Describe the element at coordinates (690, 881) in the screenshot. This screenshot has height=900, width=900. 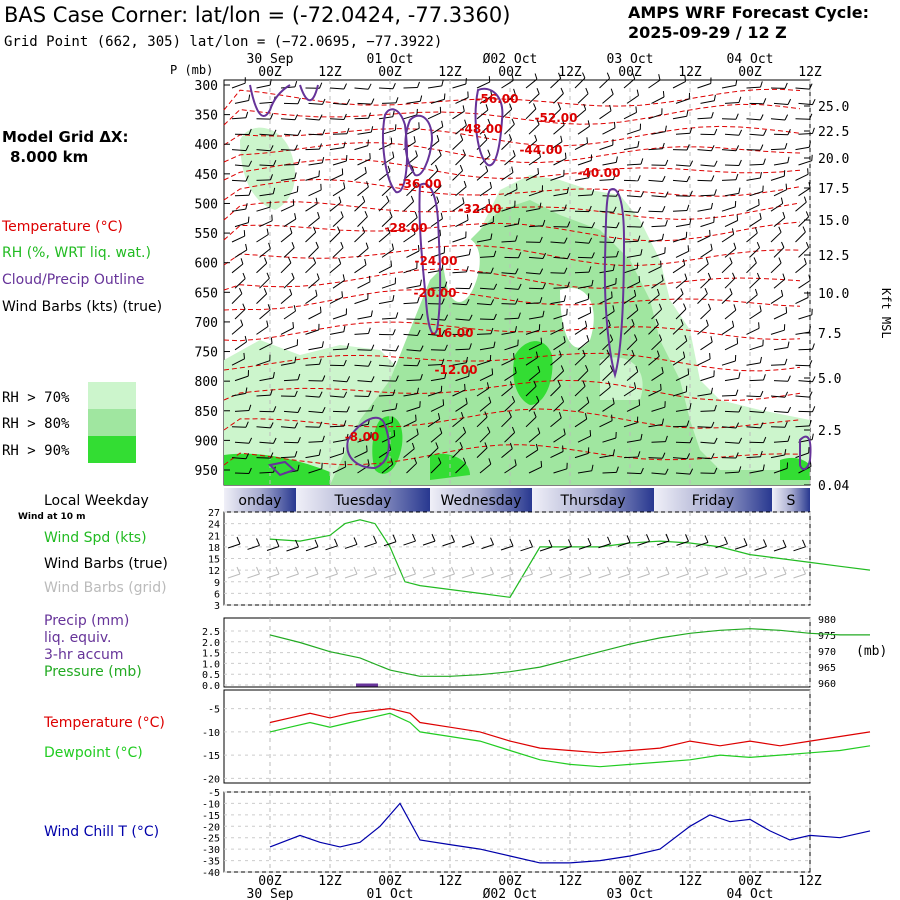
I see `bottom-time-label: 12Z` at that location.